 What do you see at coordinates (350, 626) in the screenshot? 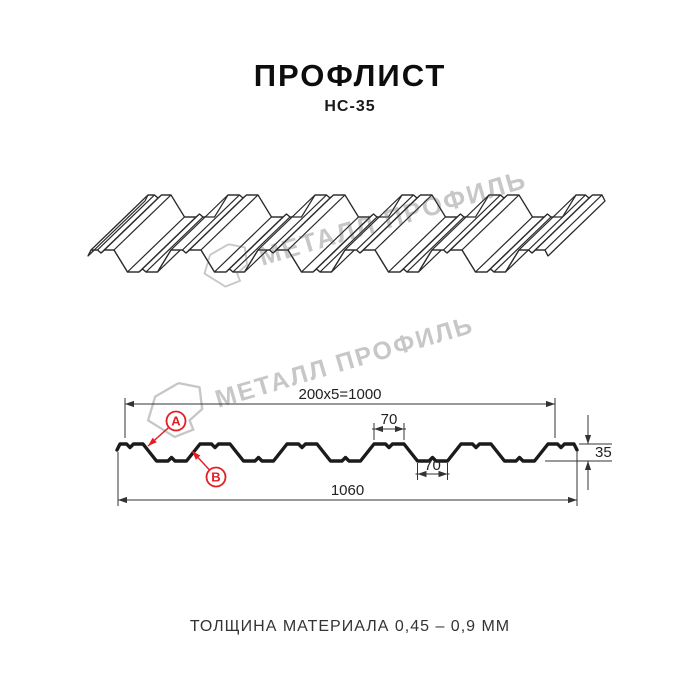
I see `material-thickness-note: ТОЛЩИНА МАТЕРИАЛА 0,45 – 0,9 ММ` at bounding box center [350, 626].